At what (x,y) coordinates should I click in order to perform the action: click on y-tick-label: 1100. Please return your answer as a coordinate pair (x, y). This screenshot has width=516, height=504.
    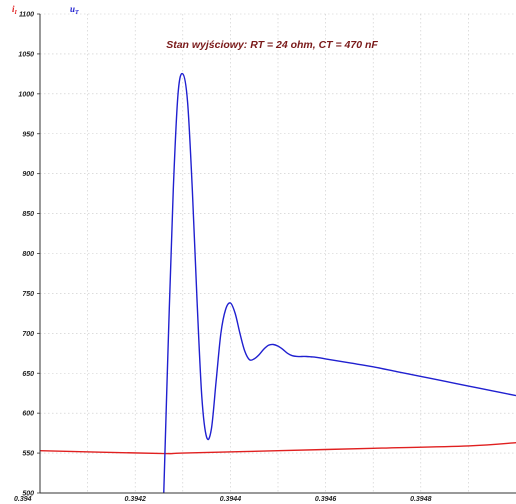
    Looking at the image, I should click on (26, 15).